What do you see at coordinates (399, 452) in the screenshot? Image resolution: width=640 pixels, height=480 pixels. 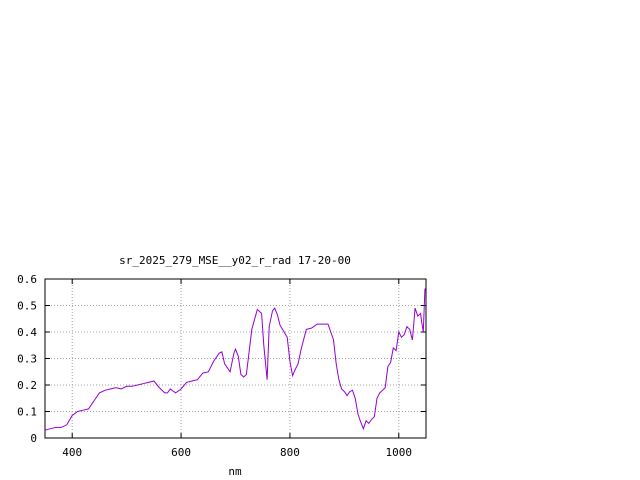 I see `x-tick-label: 1000` at bounding box center [399, 452].